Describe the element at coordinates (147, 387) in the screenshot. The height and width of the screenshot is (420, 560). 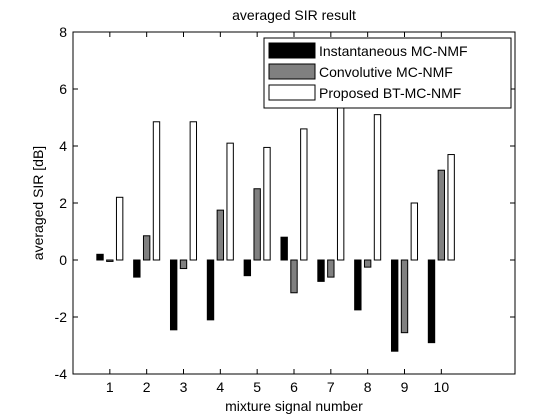
I see `x-tick-label: 2` at that location.